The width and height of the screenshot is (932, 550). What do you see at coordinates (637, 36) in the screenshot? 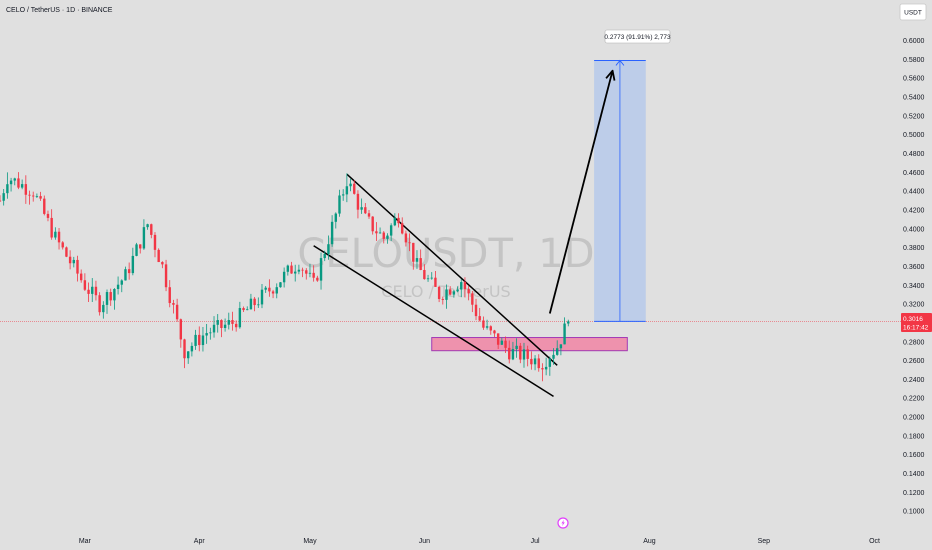
I see `measure-label-box` at bounding box center [637, 36].